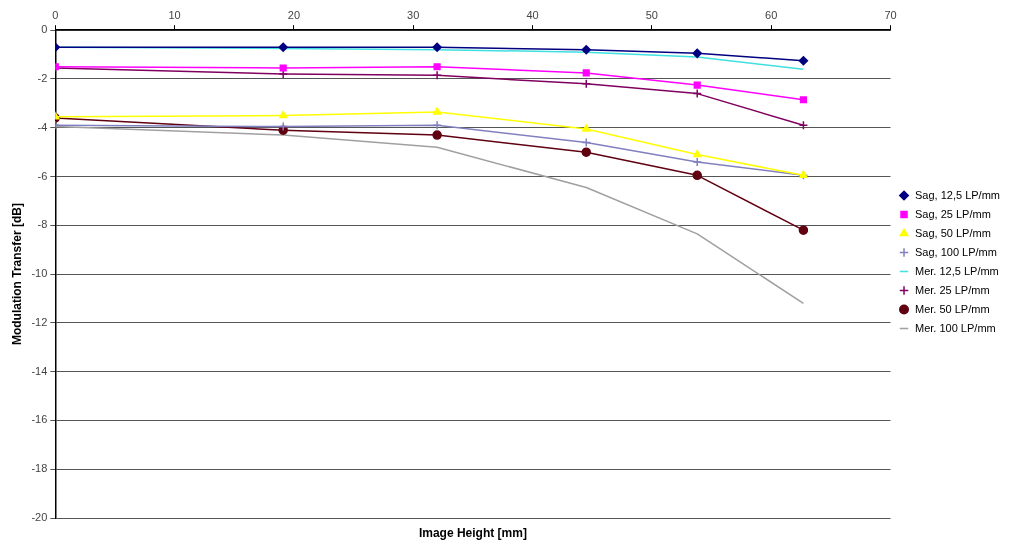  Describe the element at coordinates (294, 14) in the screenshot. I see `x-tick-label: 20` at that location.